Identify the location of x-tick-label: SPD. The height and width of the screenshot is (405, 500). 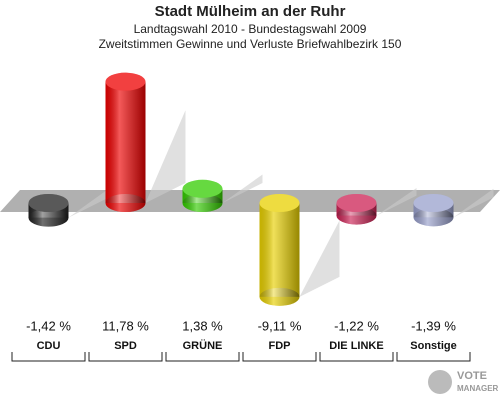
(125, 346).